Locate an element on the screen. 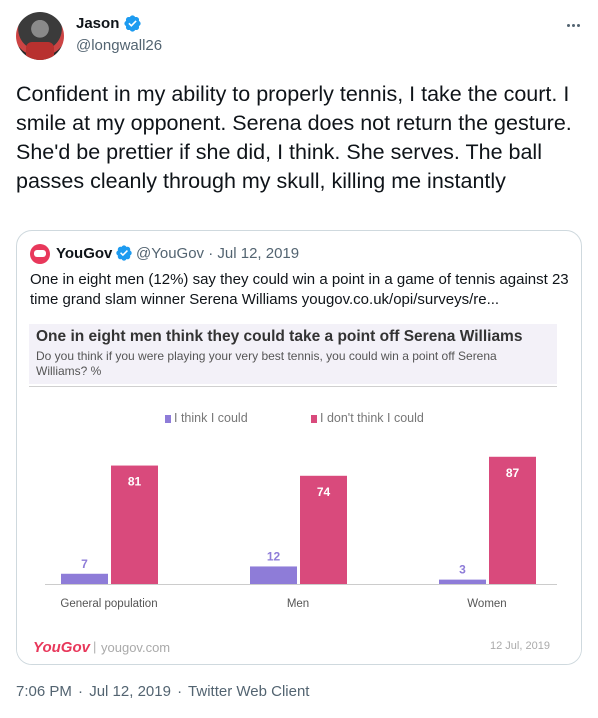 Image resolution: width=598 pixels, height=718 pixels. bar-value-label: 12 is located at coordinates (274, 556).